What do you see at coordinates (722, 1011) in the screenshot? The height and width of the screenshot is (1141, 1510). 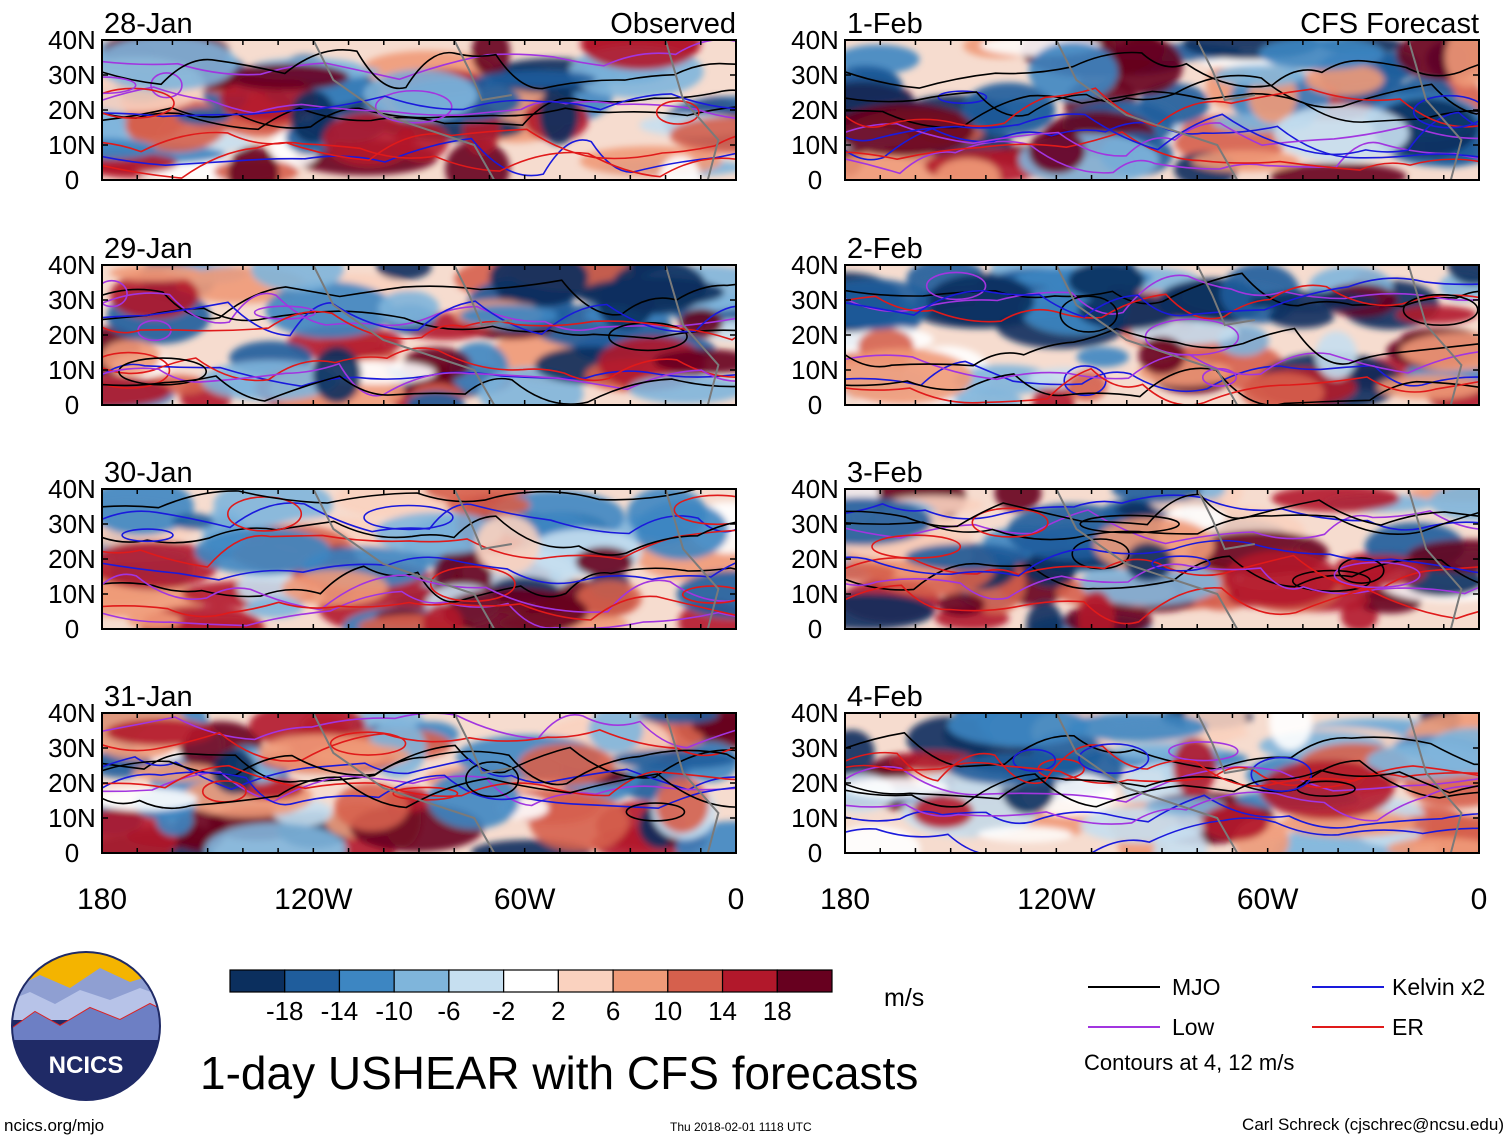 I see `colorbar-tick: 14` at bounding box center [722, 1011].